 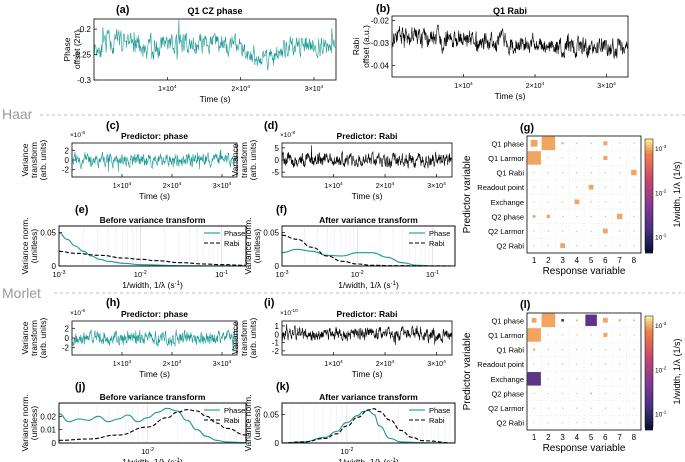 What do you see at coordinates (367, 196) in the screenshot?
I see `x-axis-label: Time (s)` at bounding box center [367, 196].